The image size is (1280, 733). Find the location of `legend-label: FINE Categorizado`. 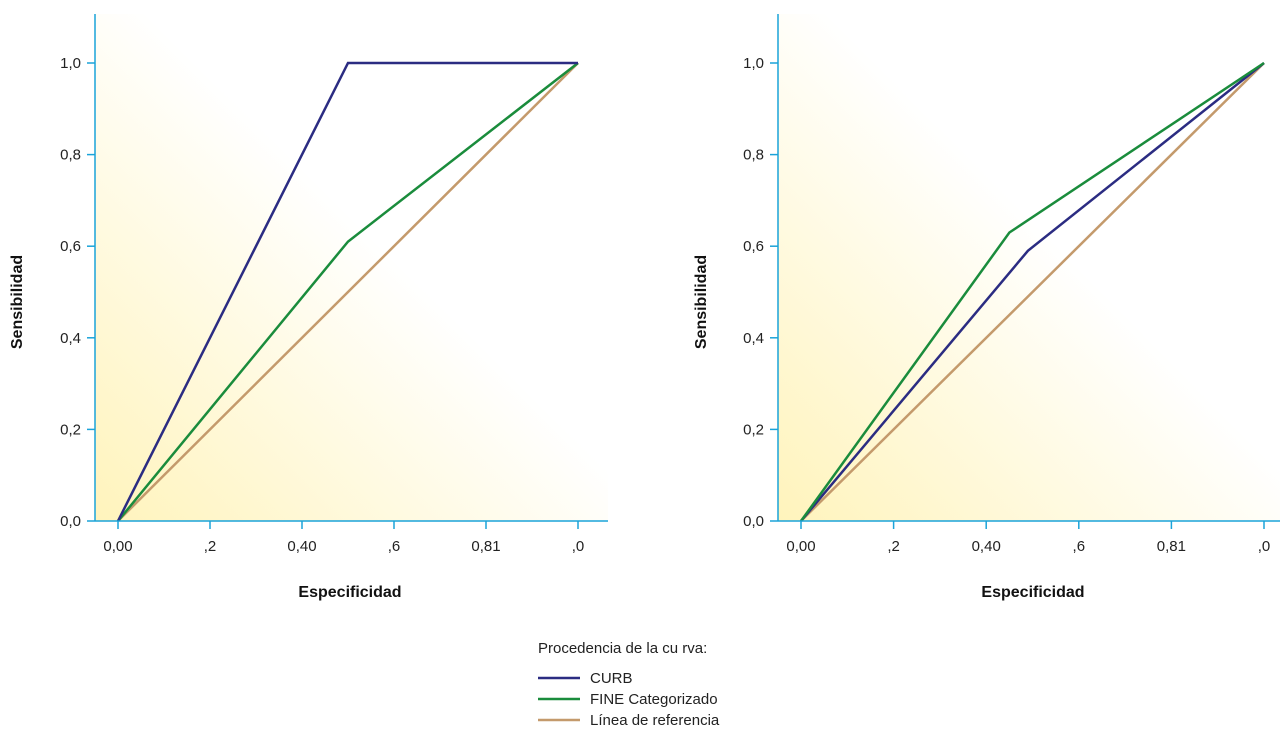

legend-label: FINE Categorizado is located at coordinates (654, 699).